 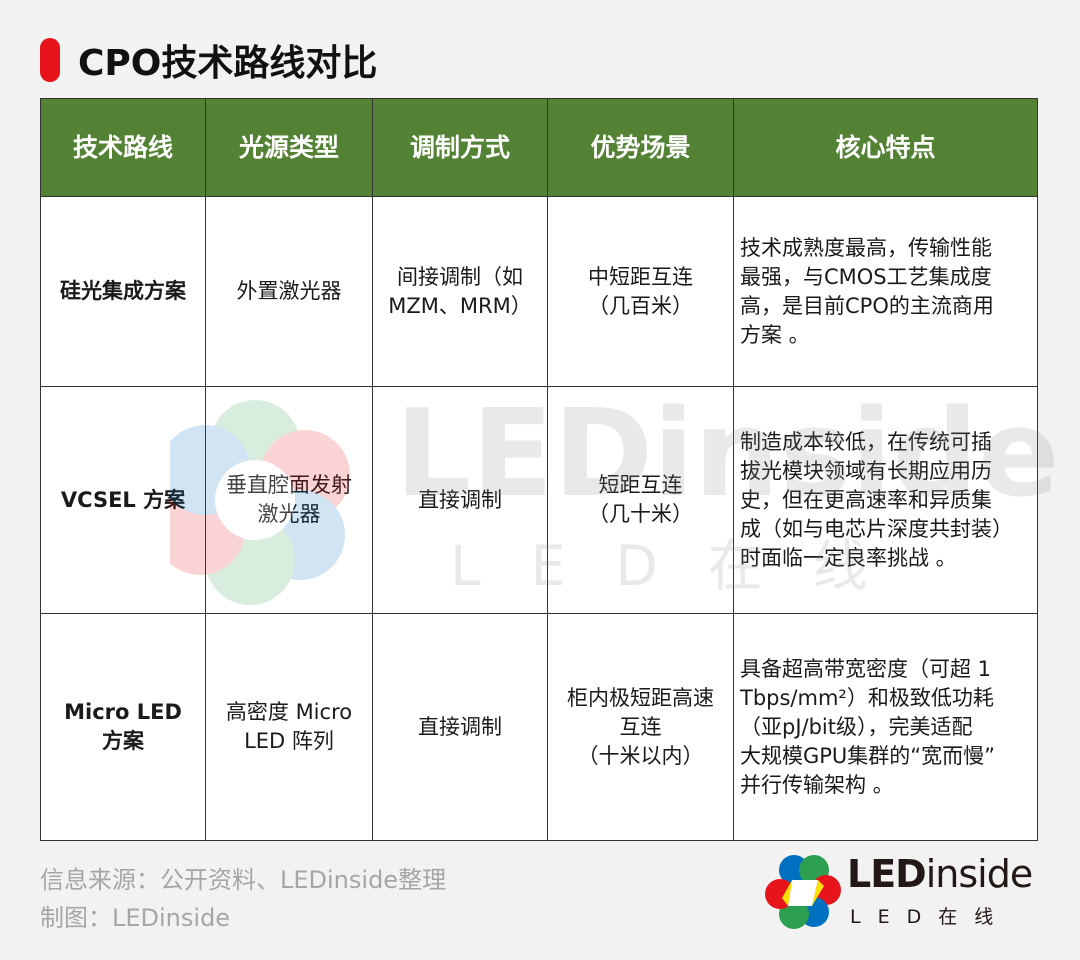 I want to click on cell-route: 硅光集成方案, so click(x=123, y=291).